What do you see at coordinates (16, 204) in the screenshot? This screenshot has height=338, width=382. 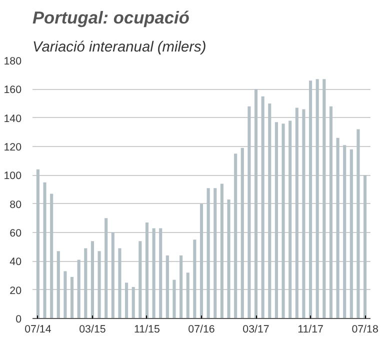 I see `y-tick-label: 80` at bounding box center [16, 204].